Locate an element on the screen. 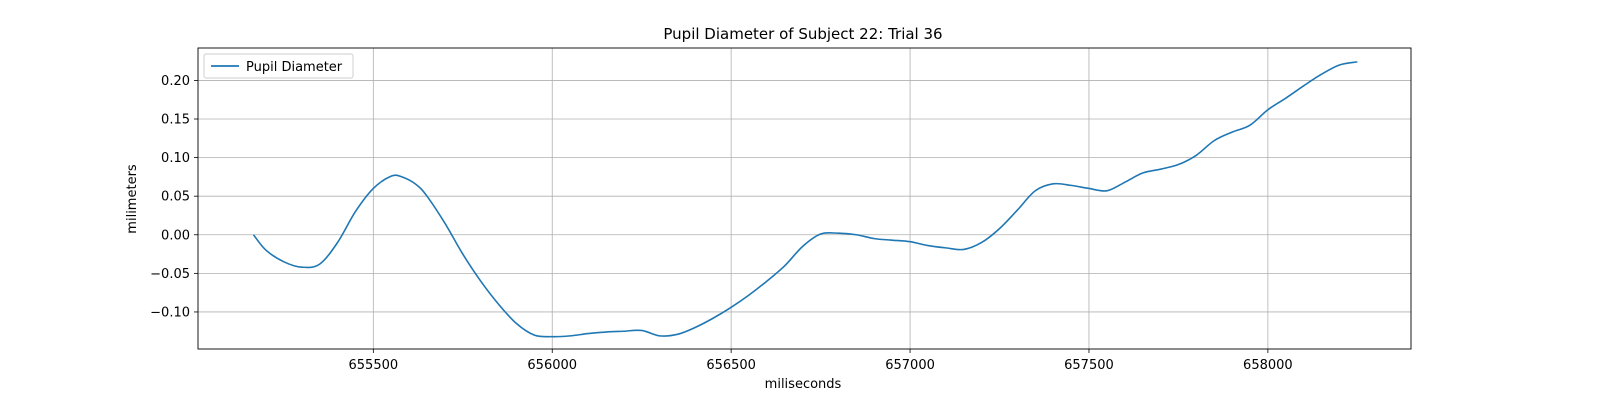  y-tick-label: 0.20 is located at coordinates (175, 81).